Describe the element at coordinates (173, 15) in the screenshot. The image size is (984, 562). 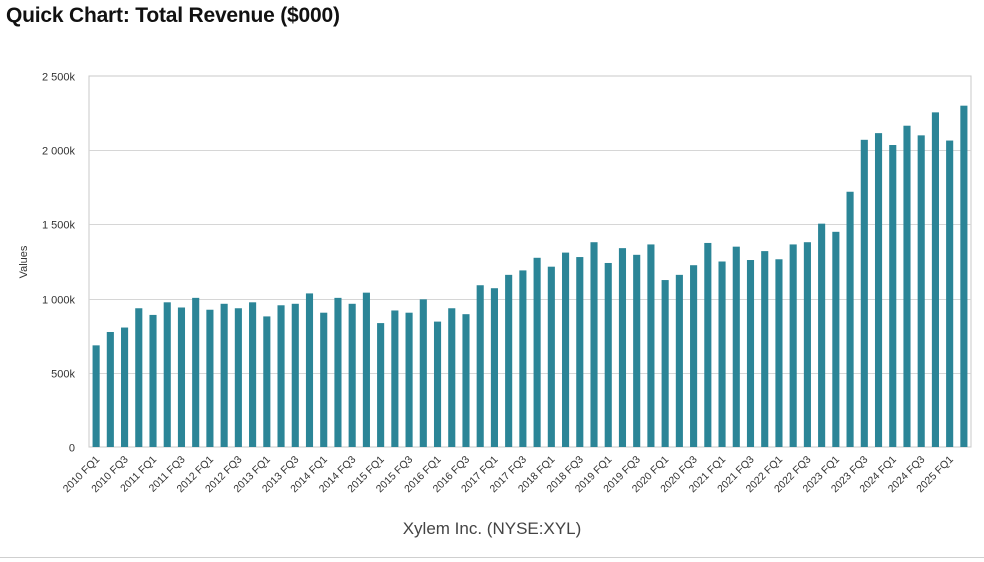
I see `page-title: Quick Chart: Total Revenue ($000)` at that location.